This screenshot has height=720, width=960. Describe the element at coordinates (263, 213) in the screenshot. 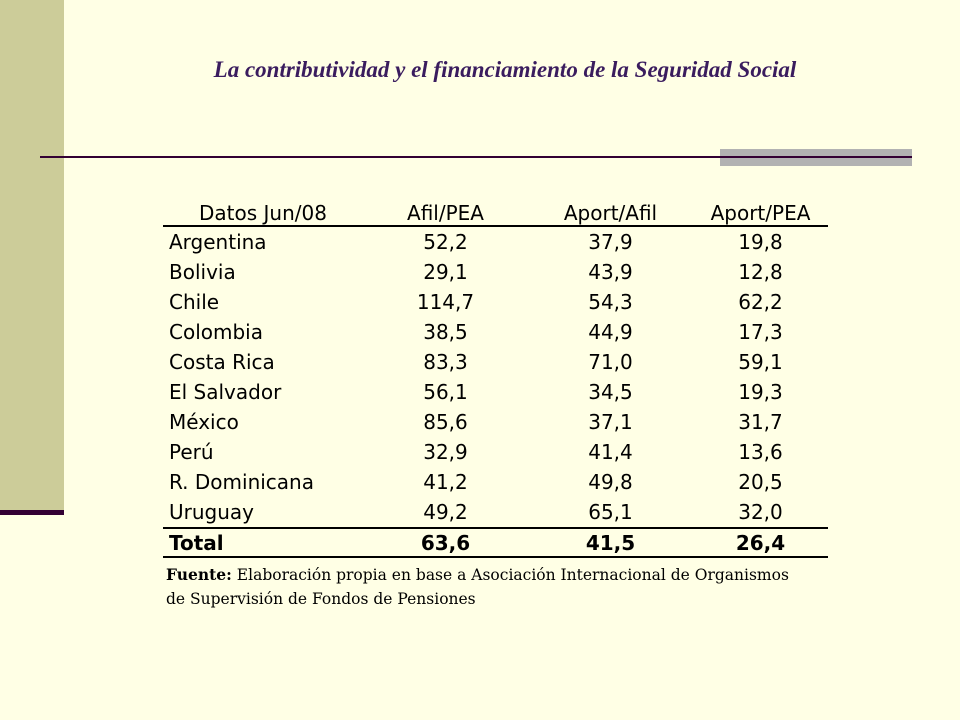

I see `header-datos: Datos Jun/08` at that location.